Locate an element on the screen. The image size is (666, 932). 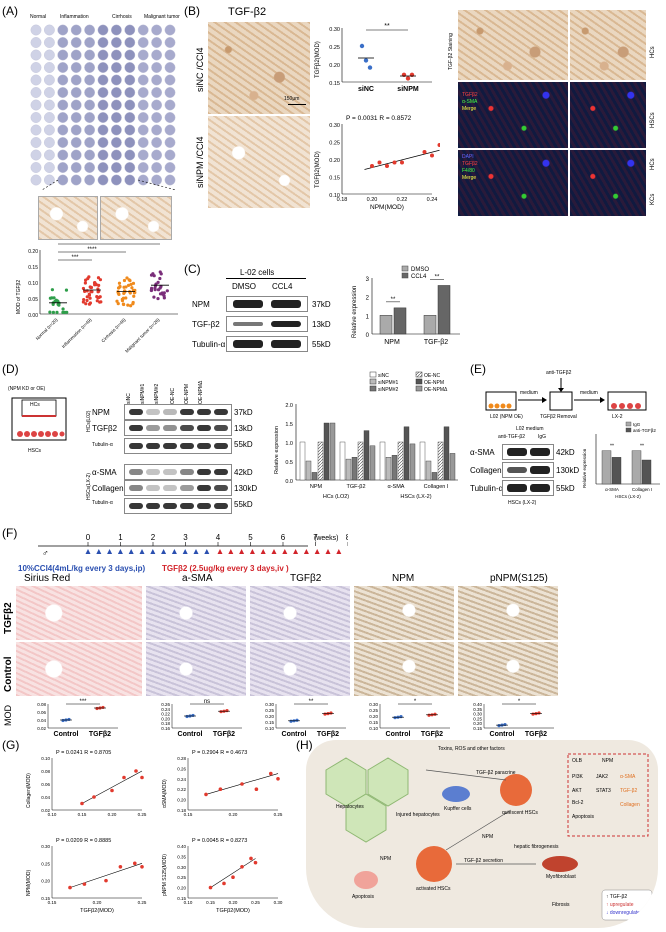
panel-b-title: TGF-β2 is located at coordinates (247, 12).